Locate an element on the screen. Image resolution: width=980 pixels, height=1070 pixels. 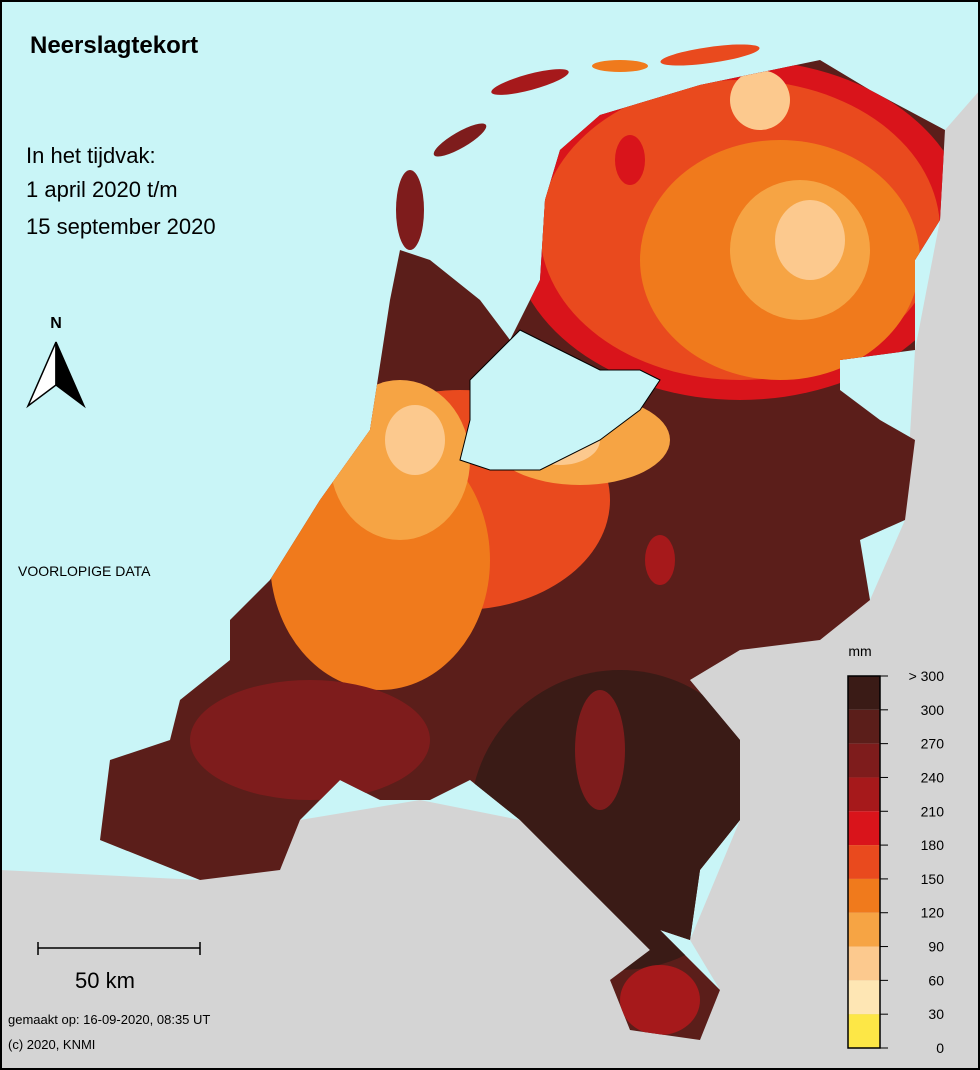
scale-label: 50 km is located at coordinates (105, 980).